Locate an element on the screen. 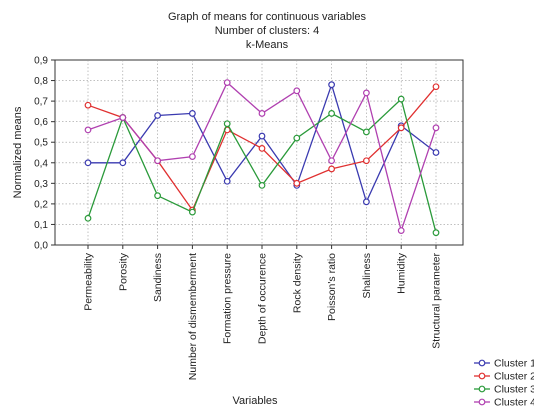  y-tick-label: 0,6 is located at coordinates (41, 122).